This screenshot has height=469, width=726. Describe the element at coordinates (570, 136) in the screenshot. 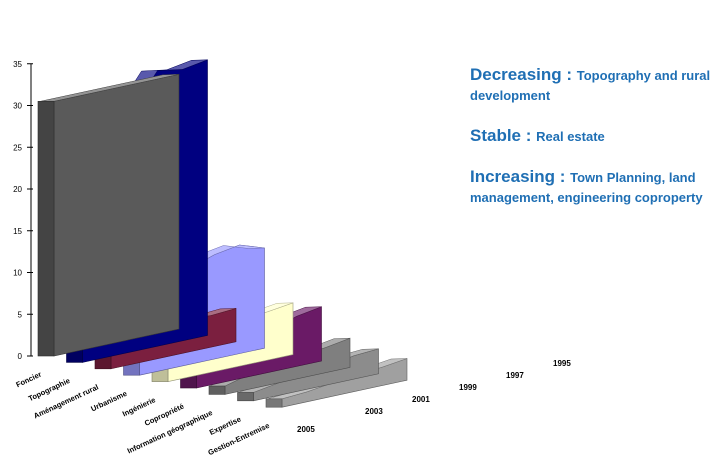

I see `annotation-stable-body: Real estate` at that location.